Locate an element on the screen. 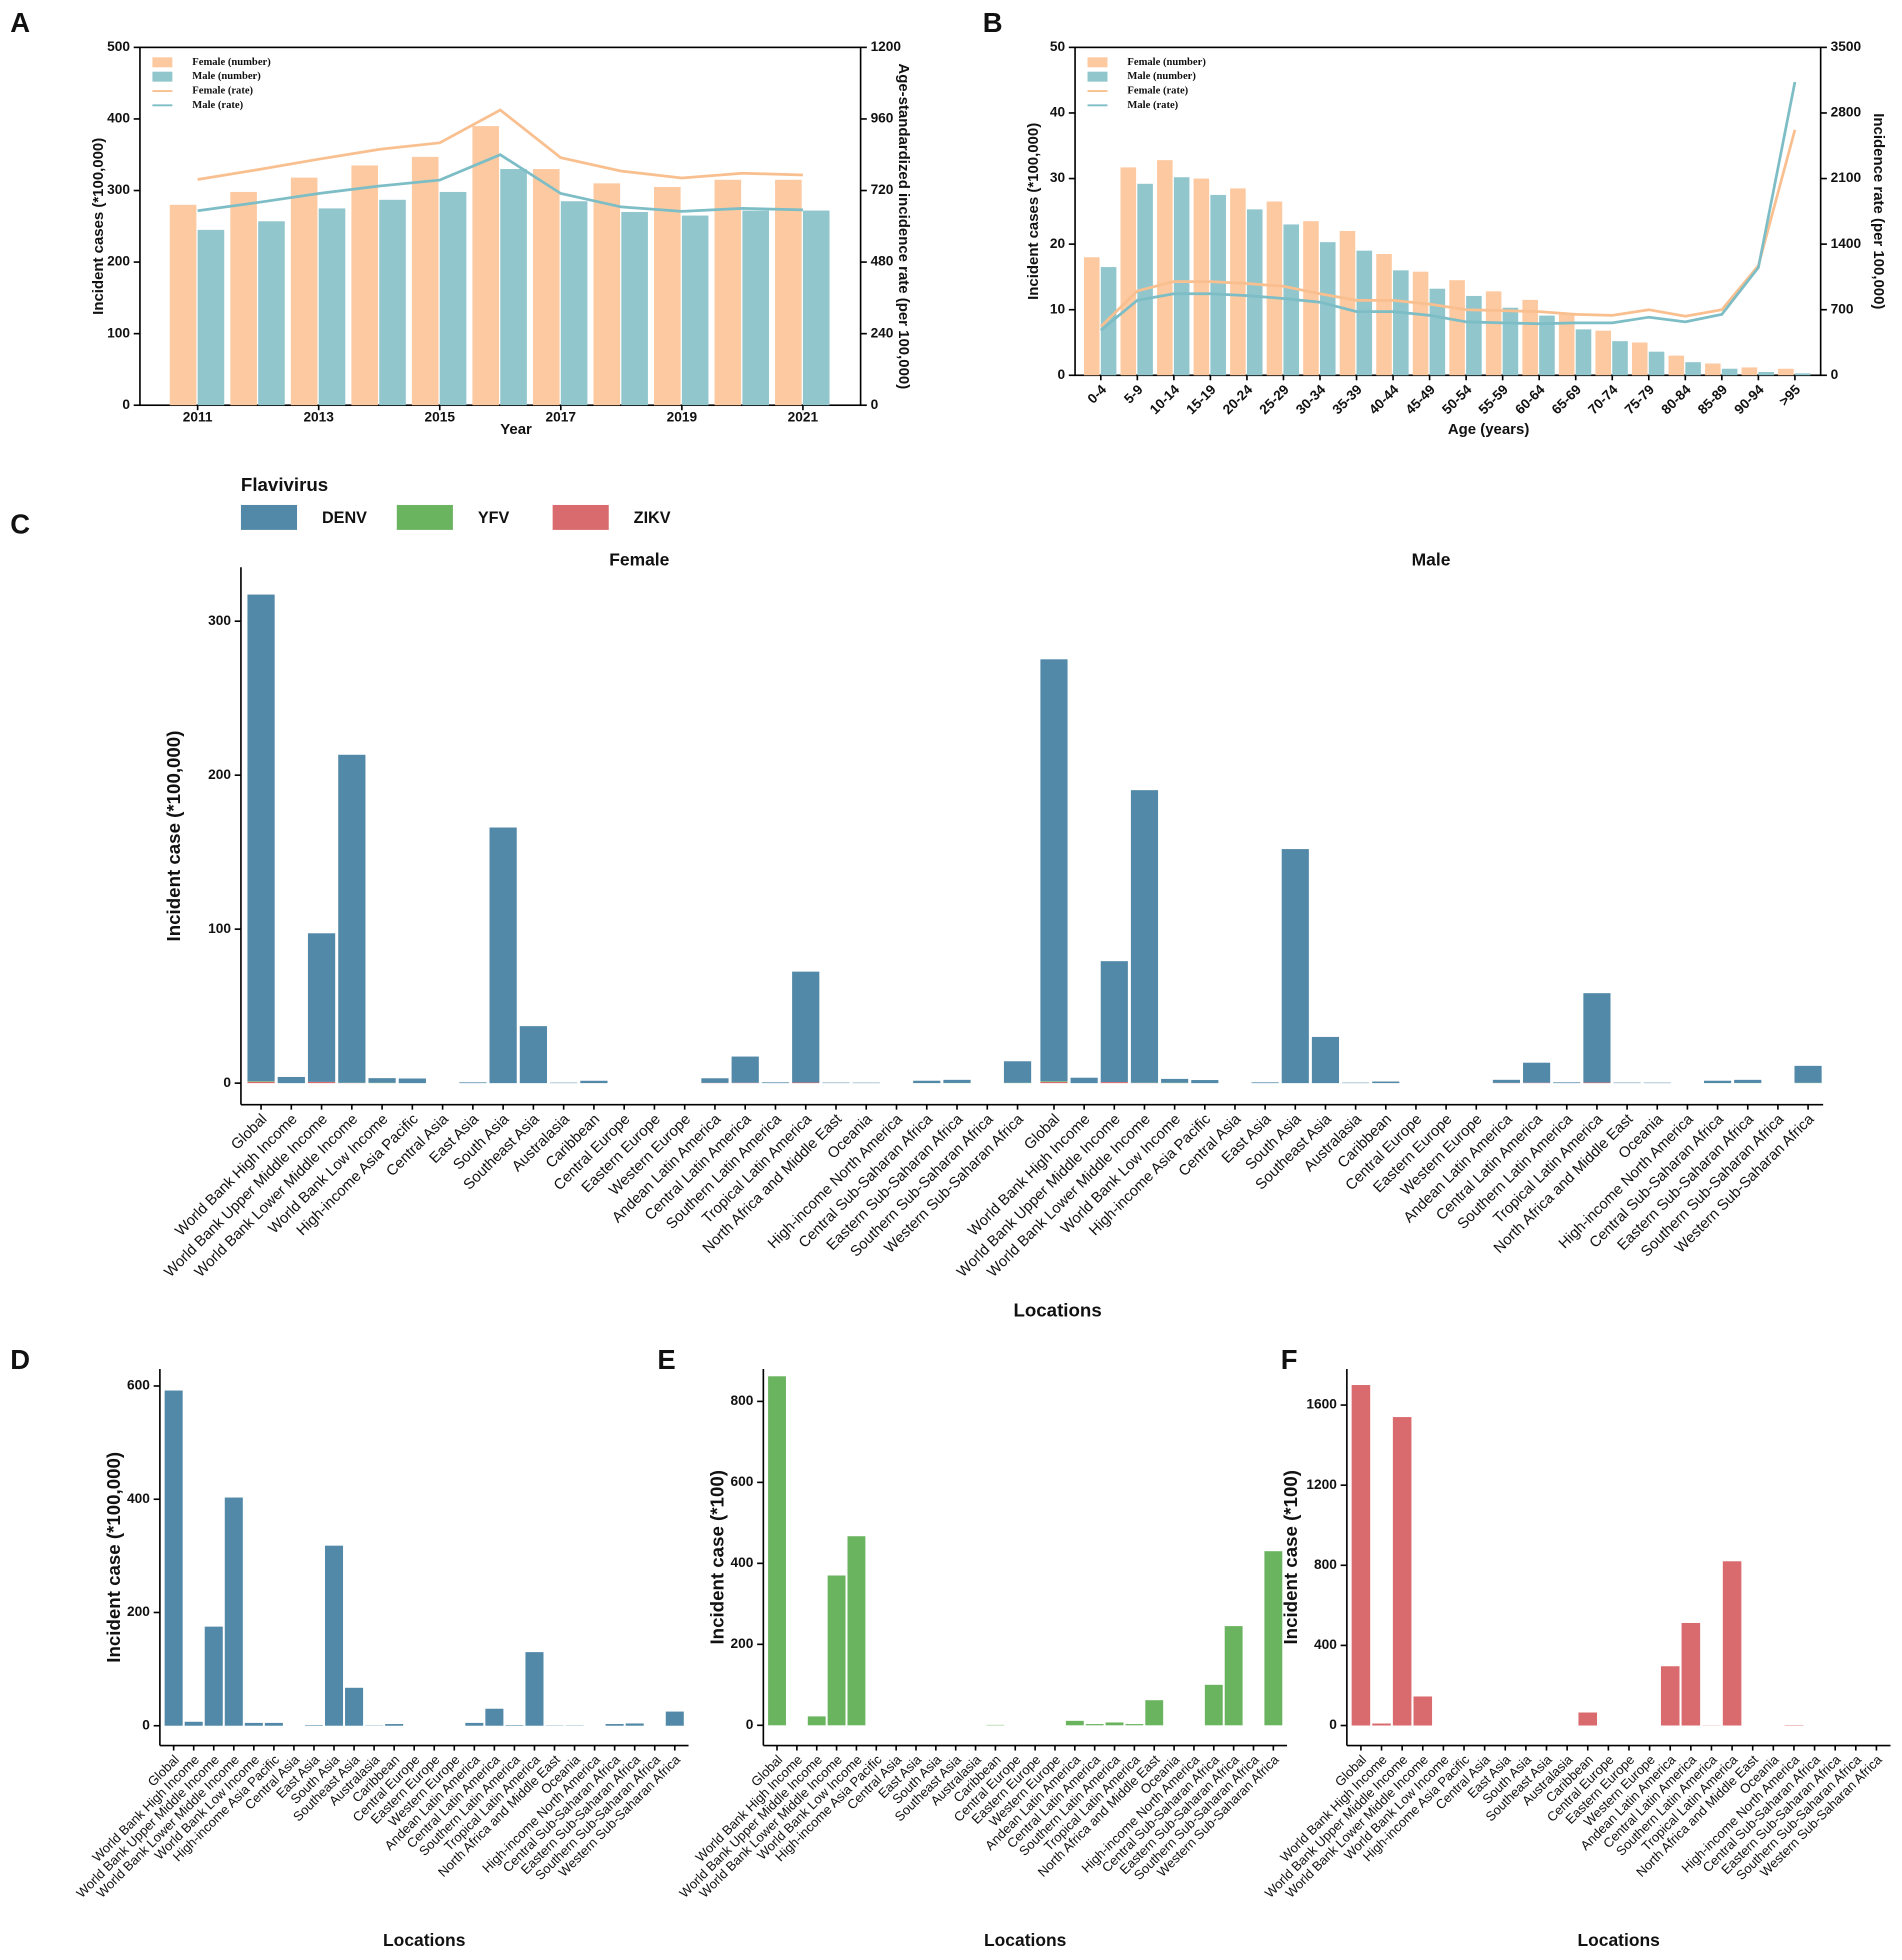 This screenshot has width=1902, height=1960. y-tick-label: 100 is located at coordinates (219, 928).